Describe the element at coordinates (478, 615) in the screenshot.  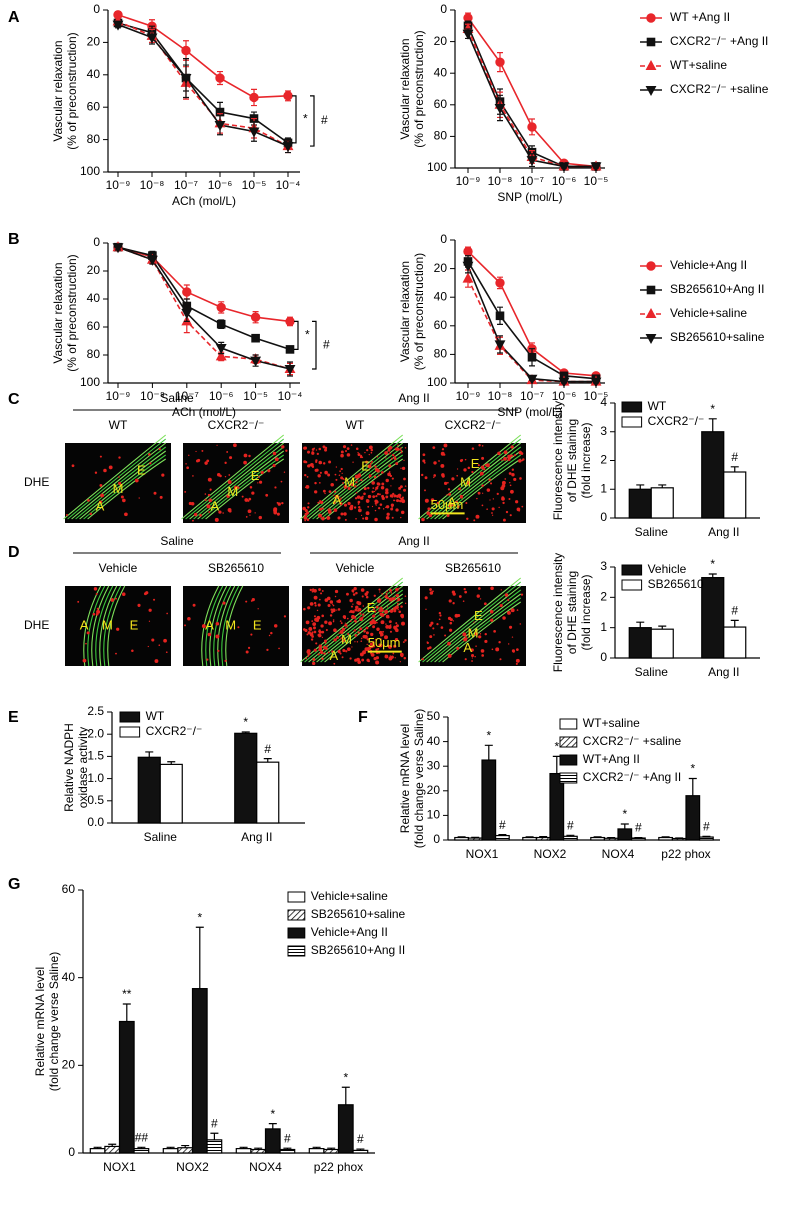
I see `layer-label: E` at that location.